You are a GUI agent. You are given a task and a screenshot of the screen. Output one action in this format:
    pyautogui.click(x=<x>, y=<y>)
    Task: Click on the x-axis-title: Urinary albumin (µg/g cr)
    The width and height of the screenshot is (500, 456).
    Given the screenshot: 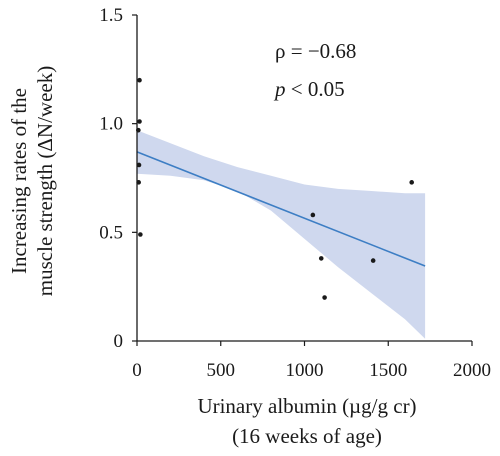 What is the action you would take?
    pyautogui.click(x=306, y=406)
    